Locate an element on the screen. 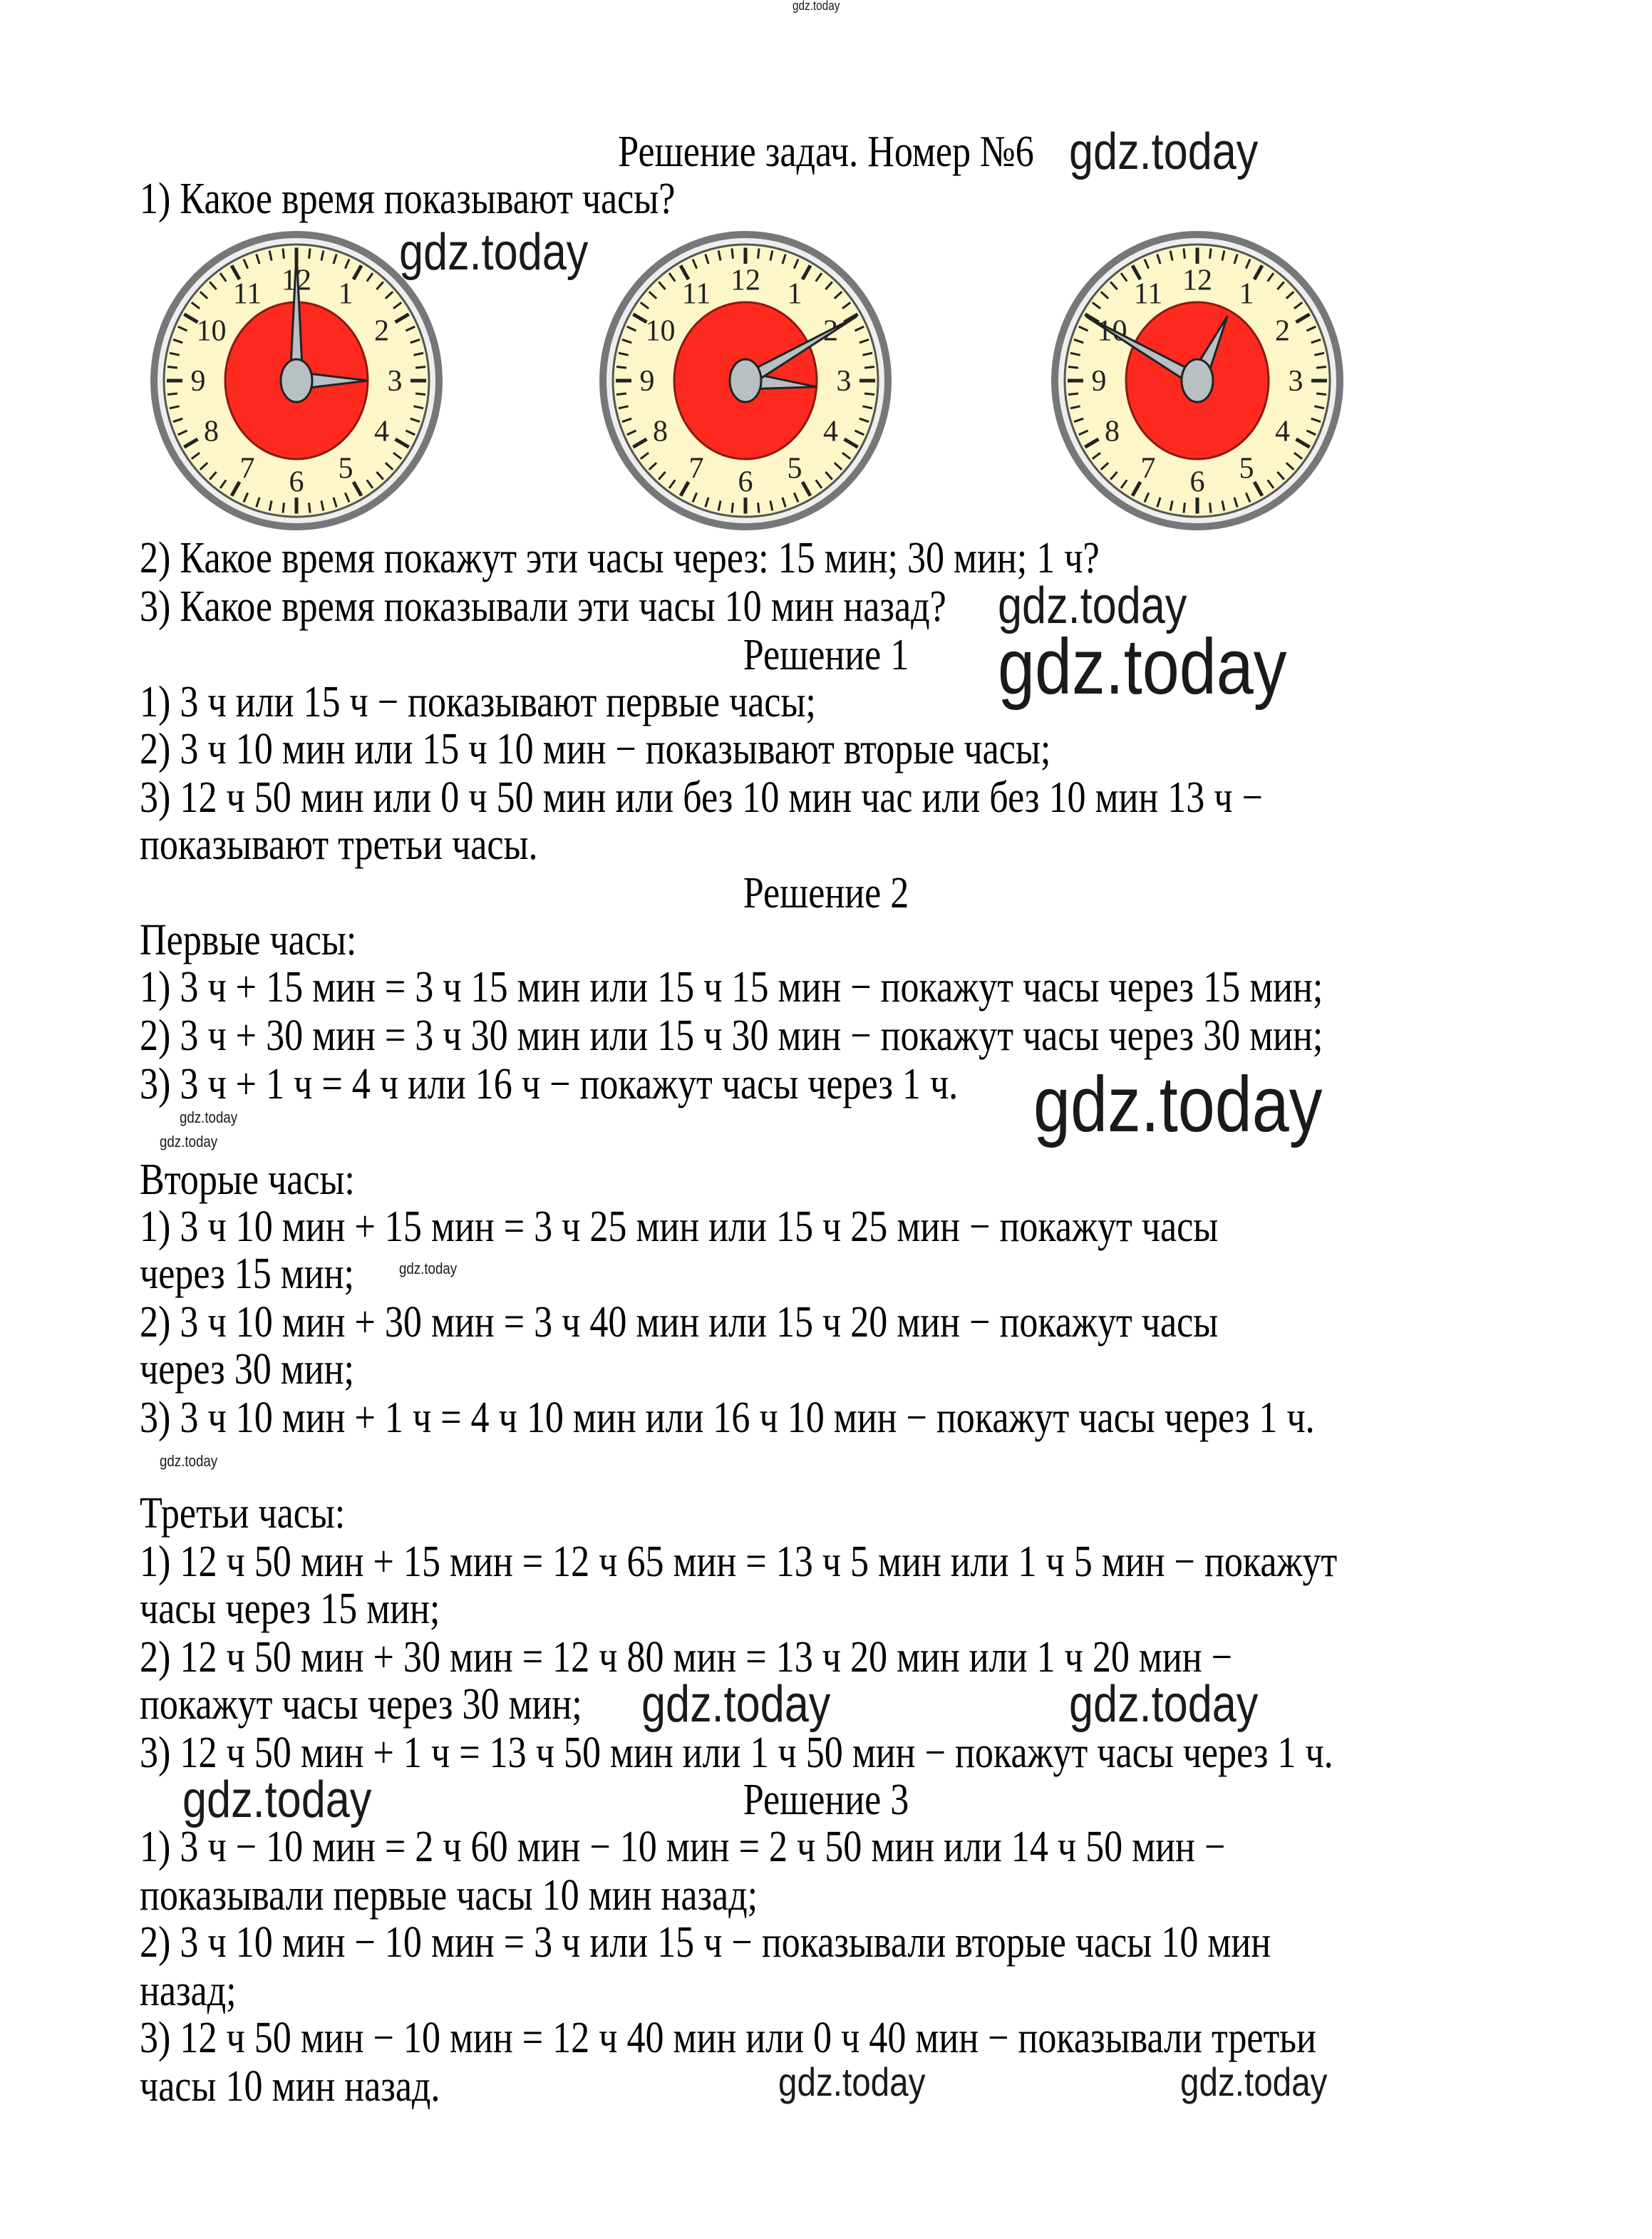  text-line: показывали первые часы 10 мин назад; is located at coordinates (449, 1895).